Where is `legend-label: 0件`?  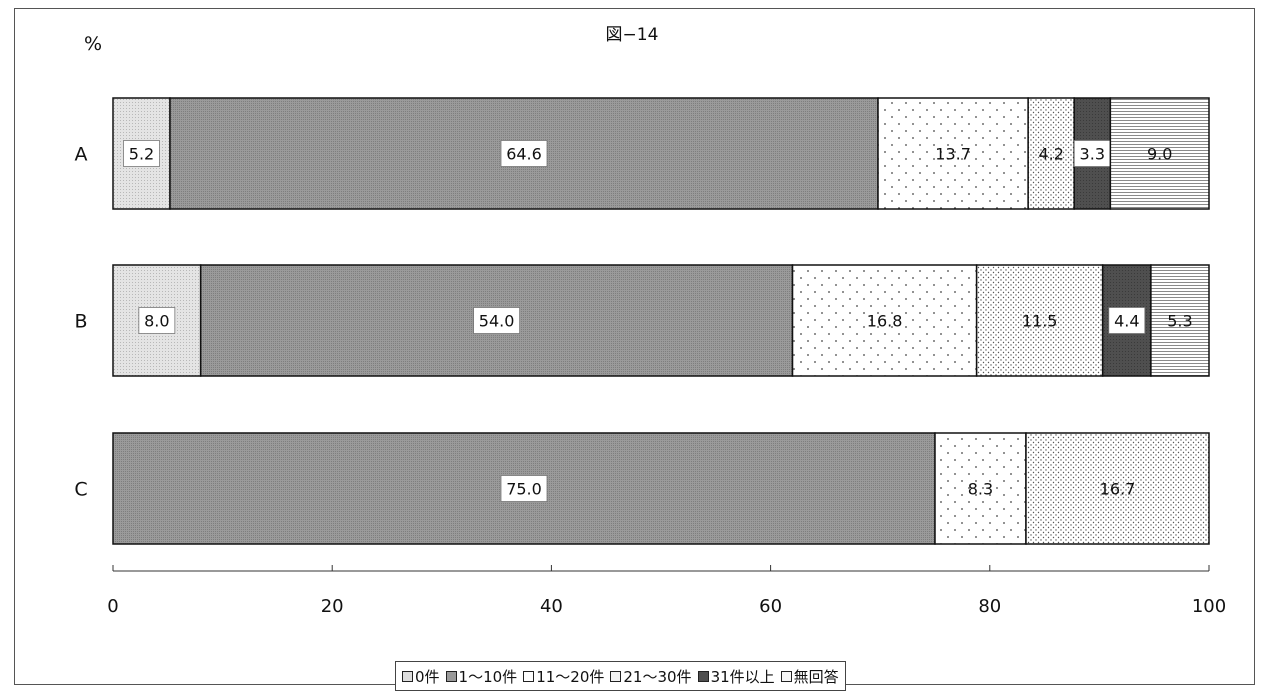
legend-label: 0件 is located at coordinates (427, 676).